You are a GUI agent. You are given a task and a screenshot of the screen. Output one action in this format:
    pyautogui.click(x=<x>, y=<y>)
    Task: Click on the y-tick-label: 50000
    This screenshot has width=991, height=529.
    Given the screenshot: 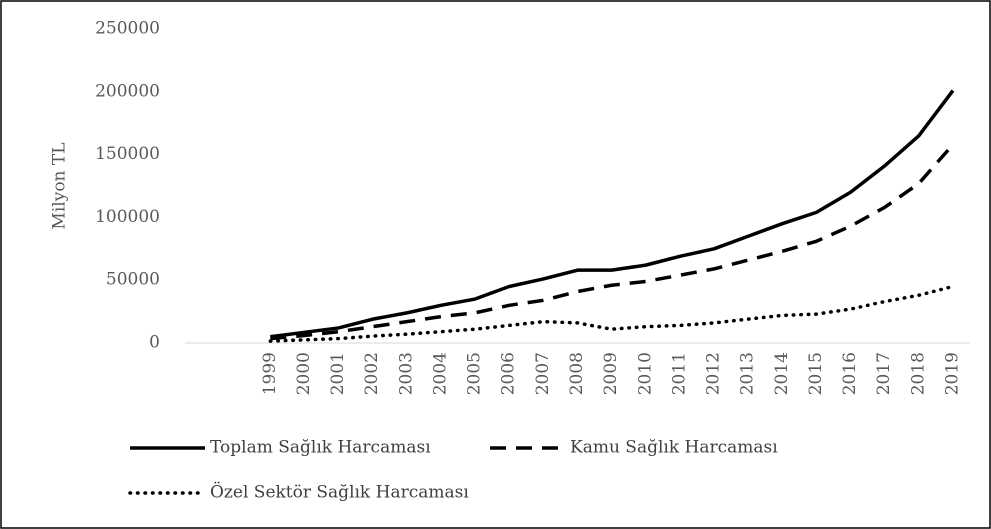 What is the action you would take?
    pyautogui.click(x=133, y=280)
    